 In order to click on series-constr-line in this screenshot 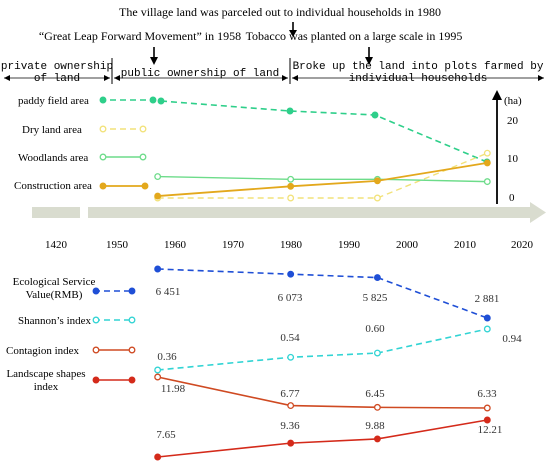, I will do `click(322, 179)`.